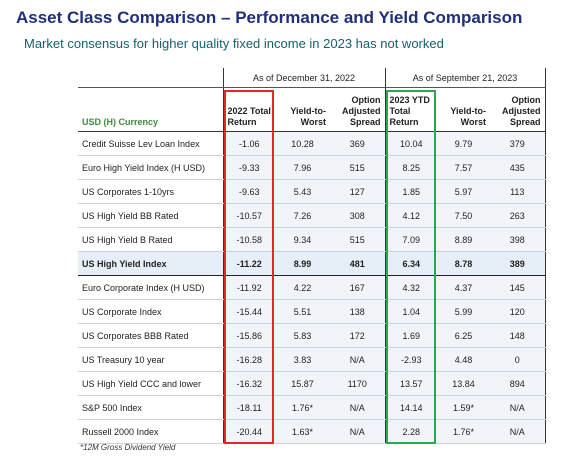 Image resolution: width=581 pixels, height=457 pixels. What do you see at coordinates (248, 263) in the screenshot?
I see `cell-value: -11.22` at bounding box center [248, 263].